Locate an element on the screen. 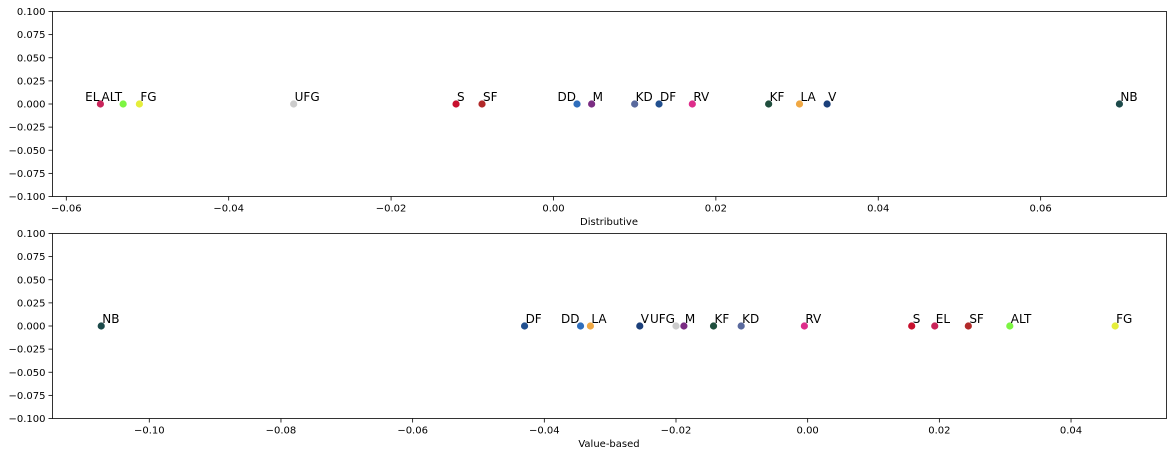 The width and height of the screenshot is (1174, 457). x-tick-label: −0.08 is located at coordinates (281, 431).